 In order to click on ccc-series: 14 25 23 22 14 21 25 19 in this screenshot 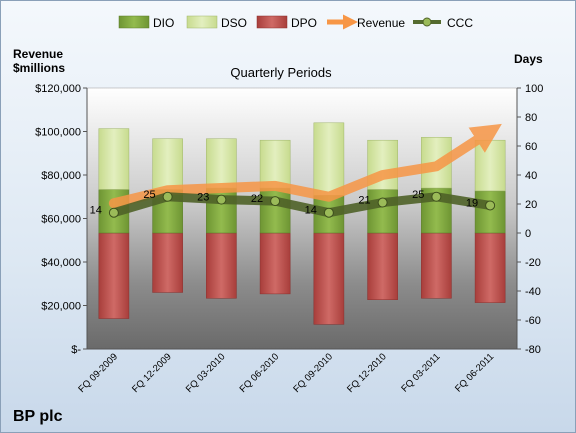, I will do `click(293, 203)`.